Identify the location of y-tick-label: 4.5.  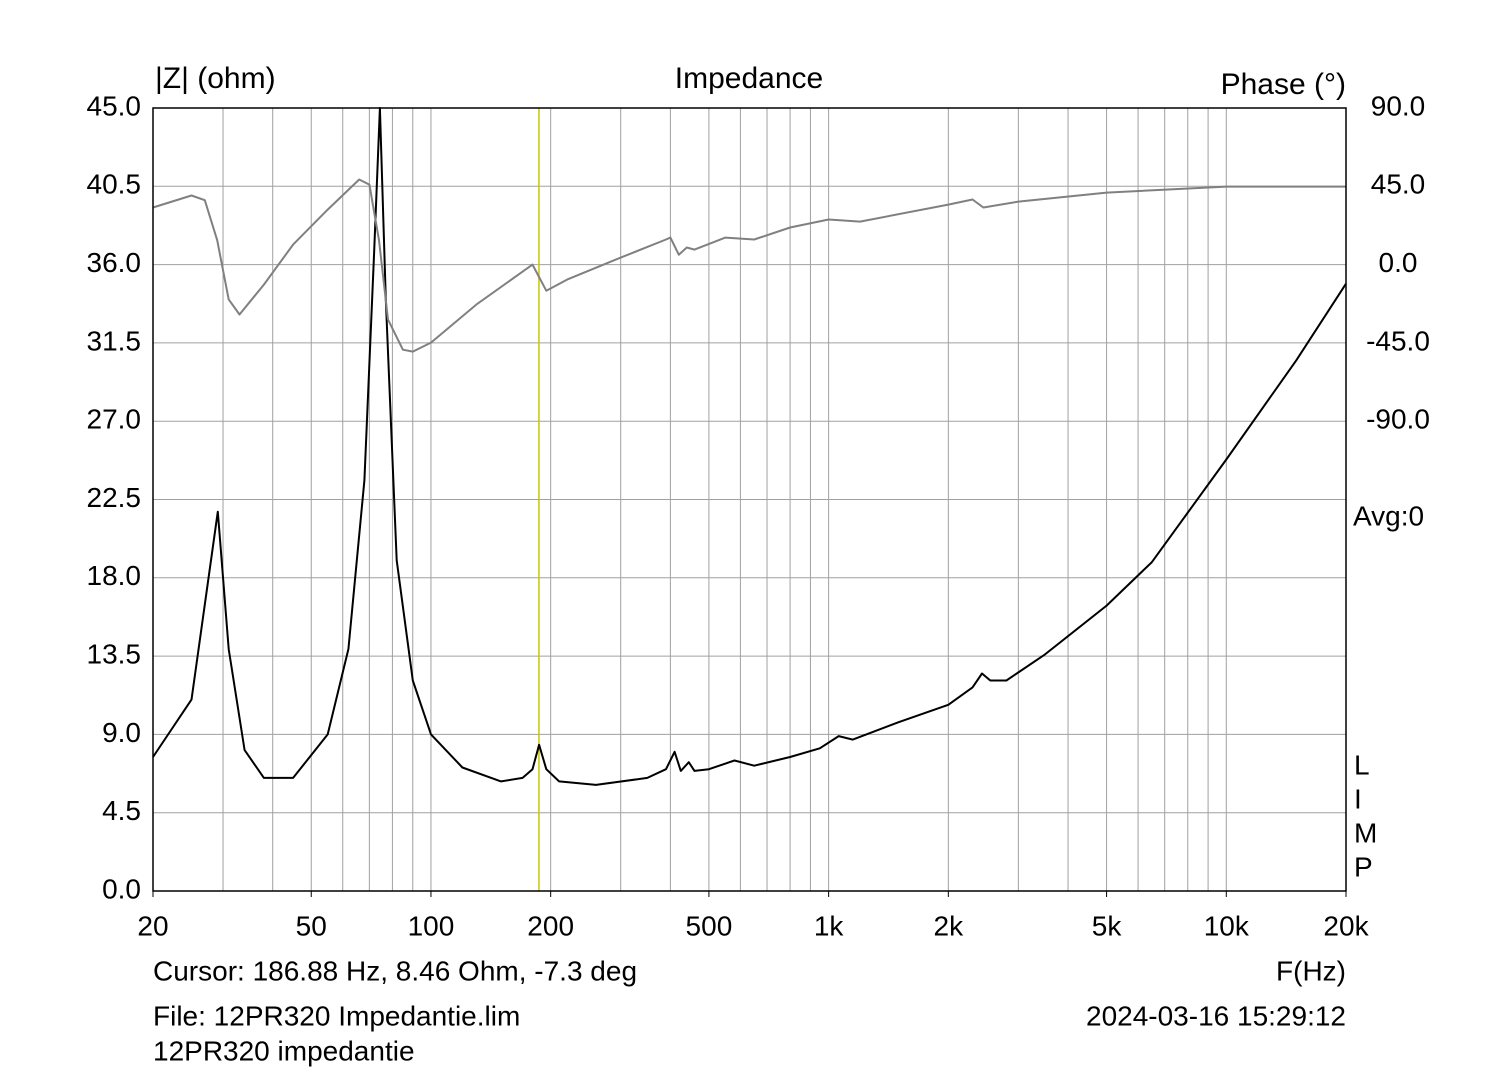
(121, 810).